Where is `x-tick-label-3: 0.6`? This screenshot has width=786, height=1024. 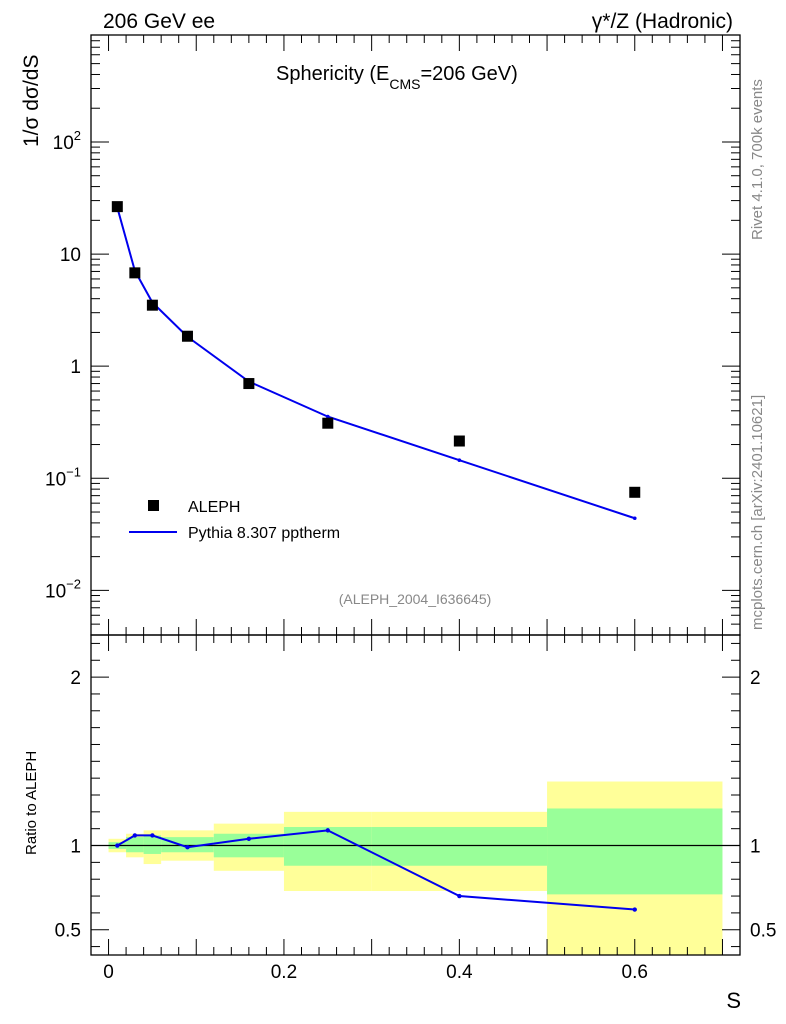 x-tick-label-3: 0.6 is located at coordinates (635, 972).